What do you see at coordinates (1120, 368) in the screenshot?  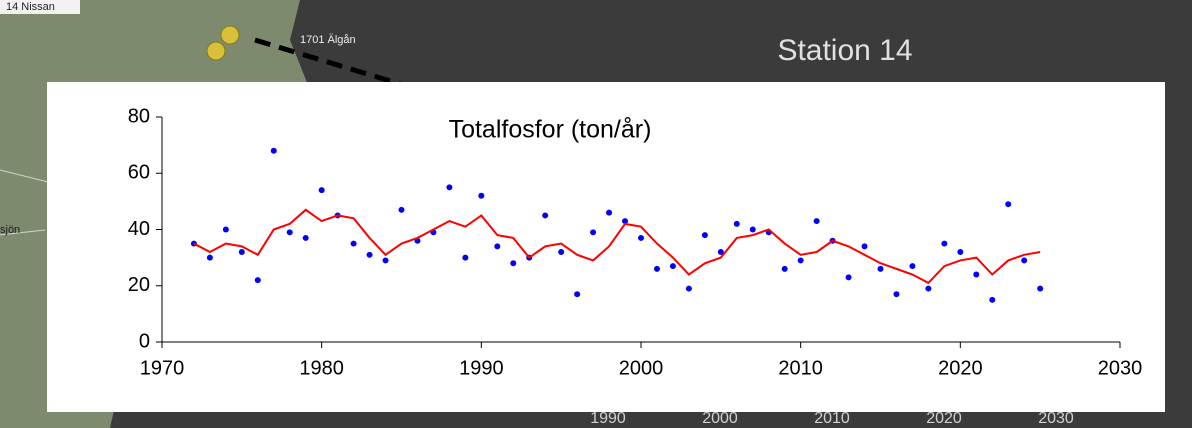 I see `x-tick-label: 2030` at bounding box center [1120, 368].